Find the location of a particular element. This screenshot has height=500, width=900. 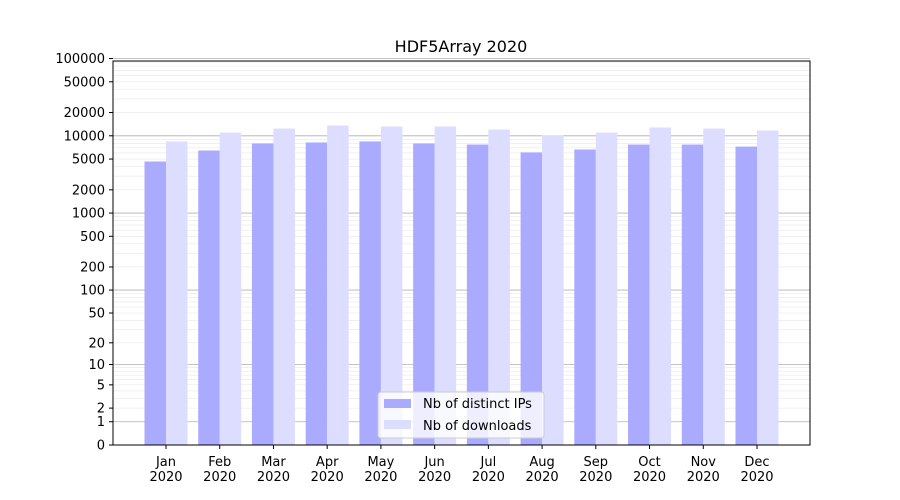

x-tick-label: Nov 2020 is located at coordinates (703, 470).